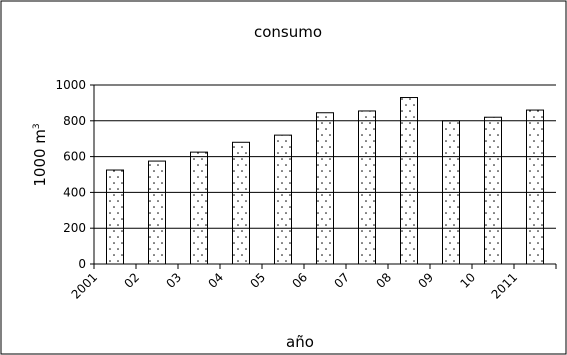 The width and height of the screenshot is (567, 355). Describe the element at coordinates (74, 121) in the screenshot. I see `y-tick-label: 800` at that location.